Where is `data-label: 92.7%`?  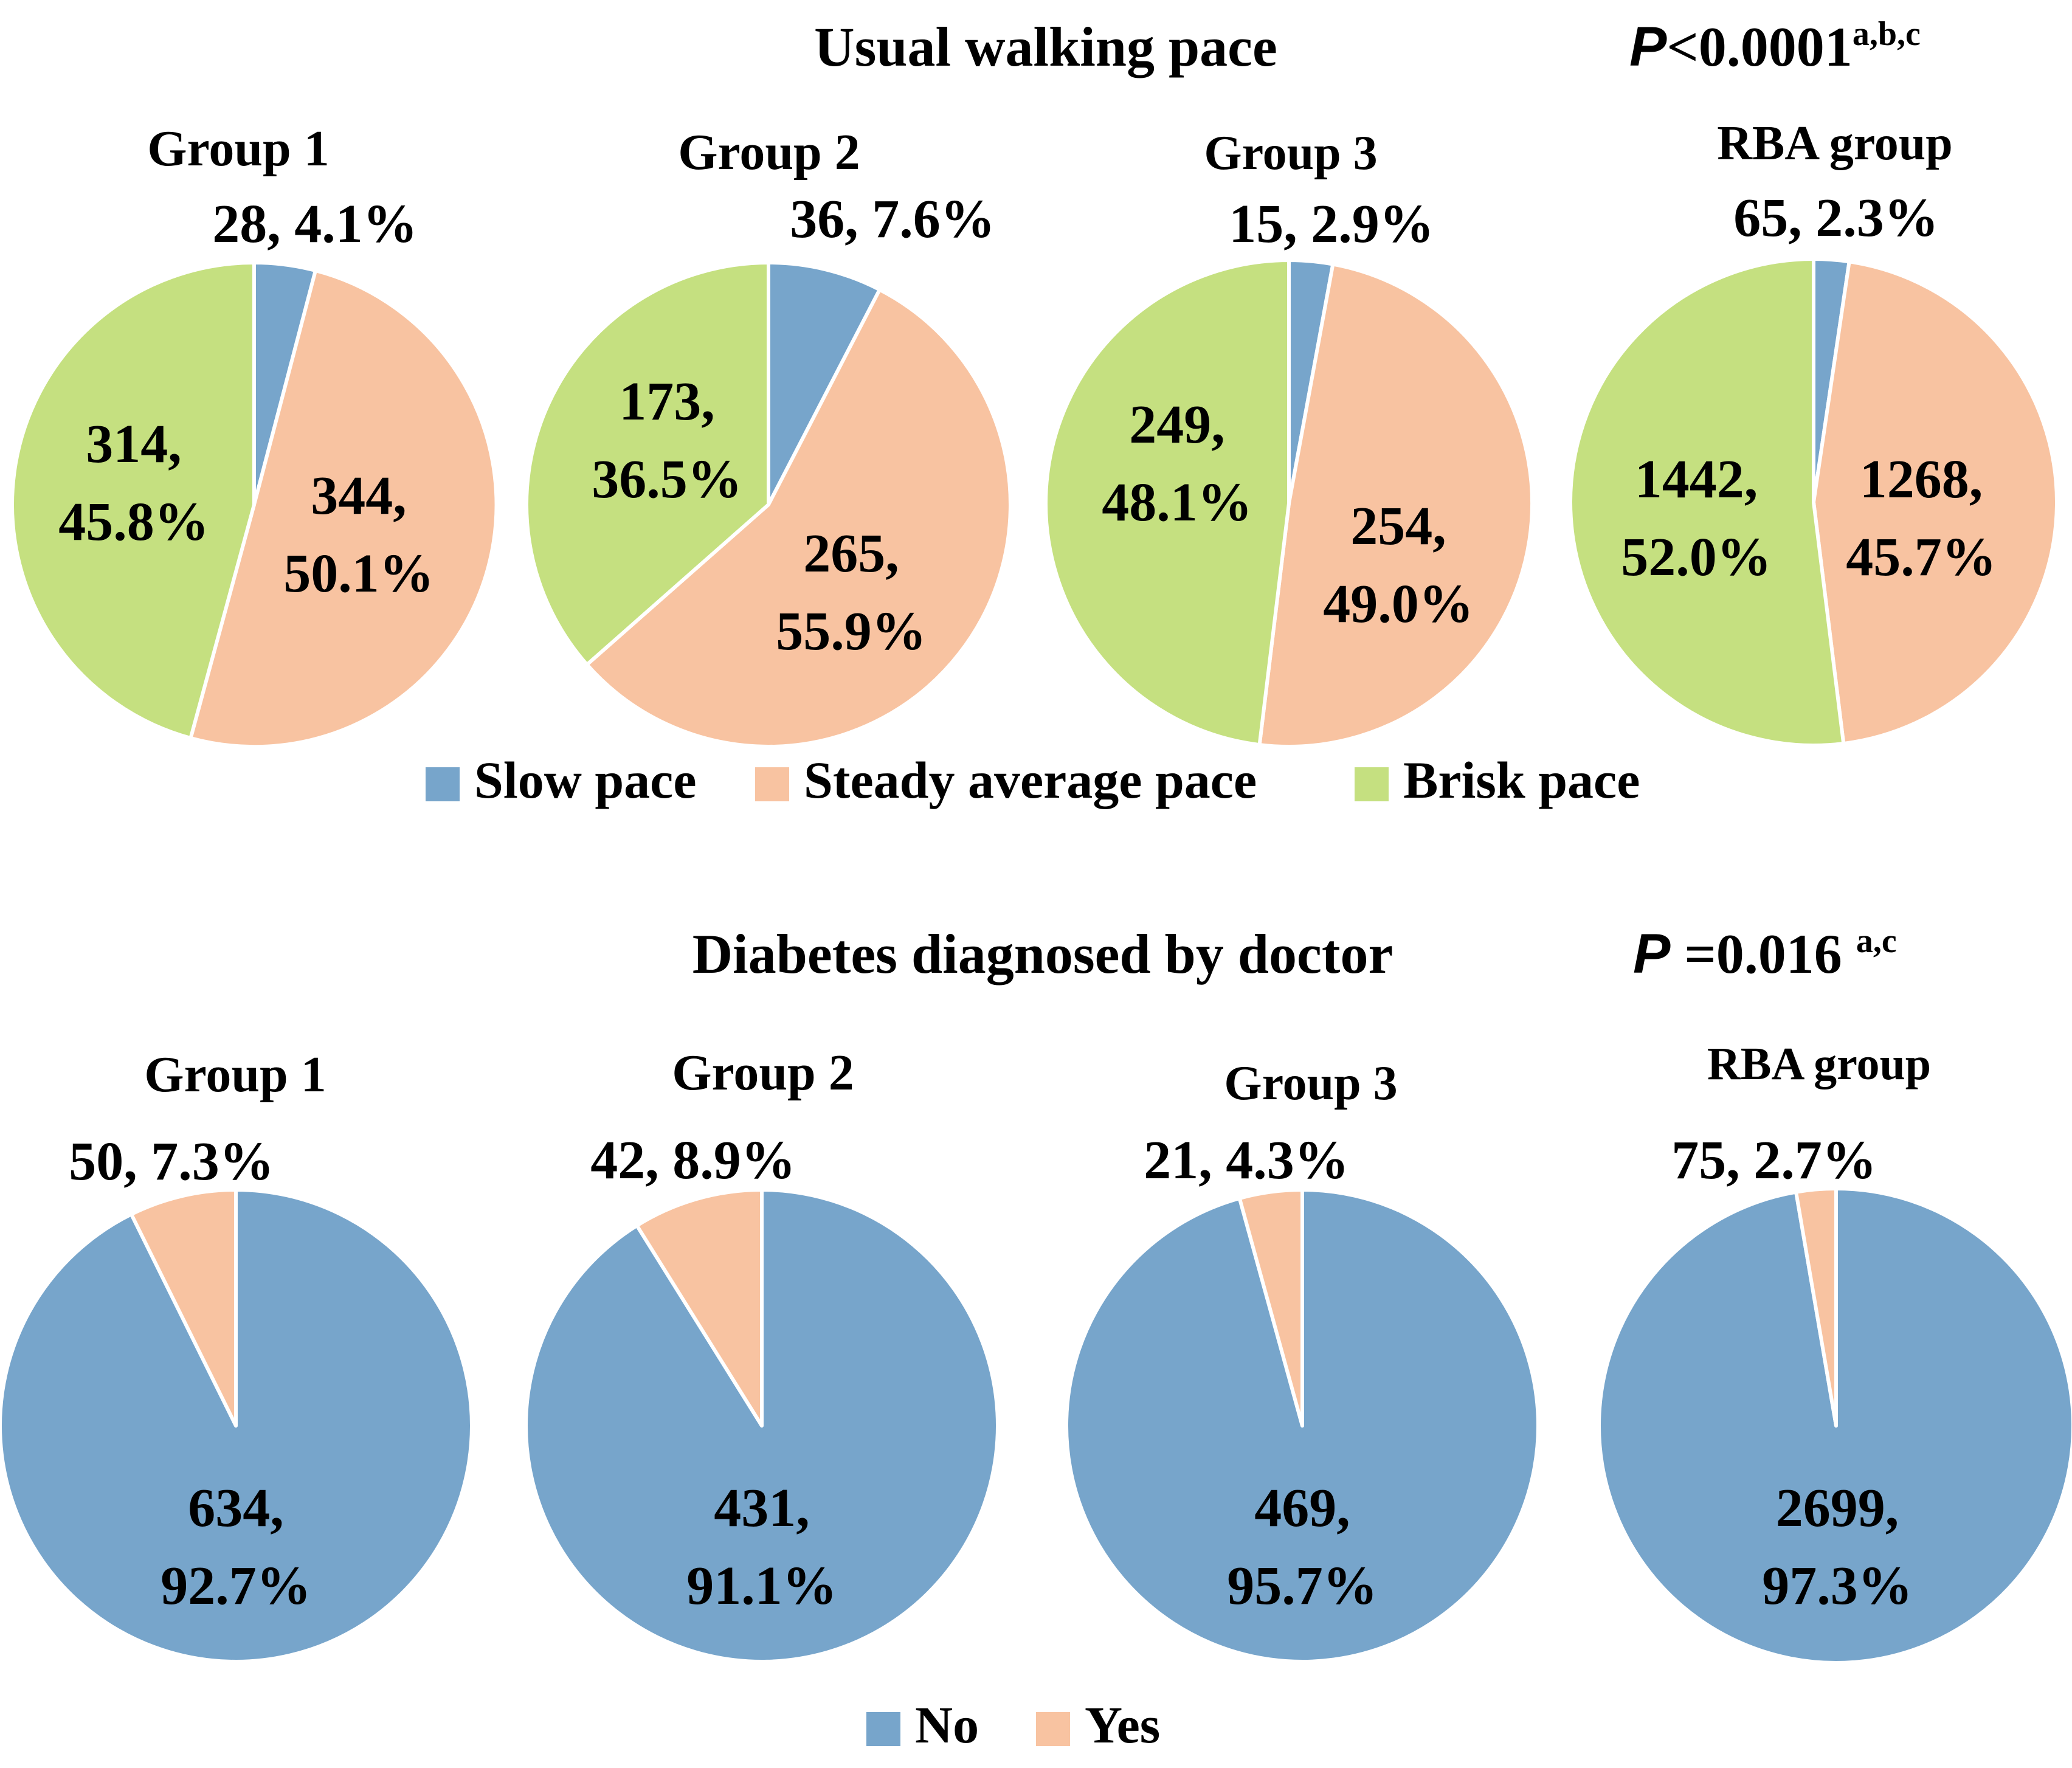
data-label: 92.7% is located at coordinates (236, 1586).